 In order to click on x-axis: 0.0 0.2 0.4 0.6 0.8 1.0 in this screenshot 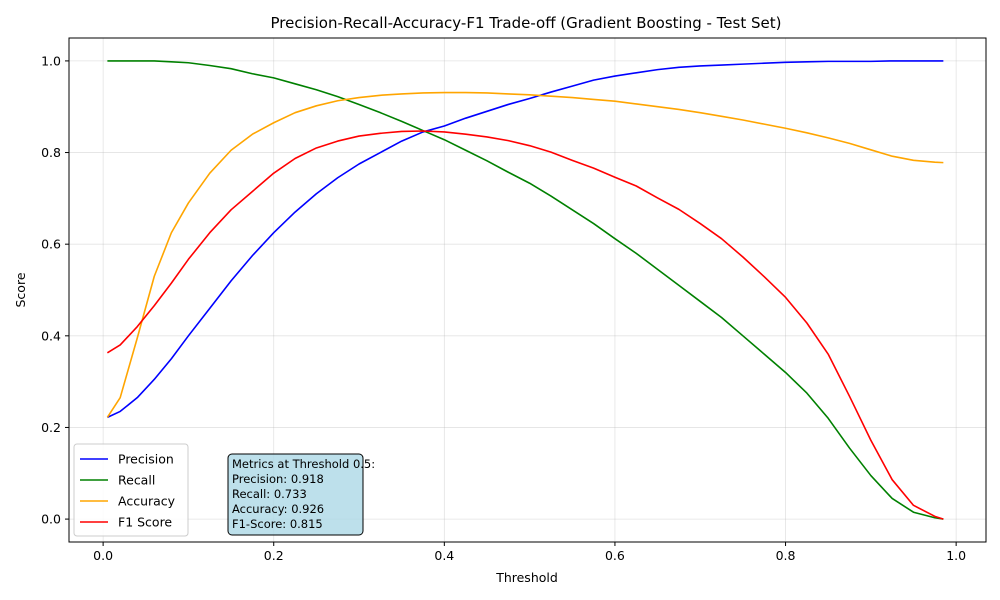, I will do `click(529, 552)`.